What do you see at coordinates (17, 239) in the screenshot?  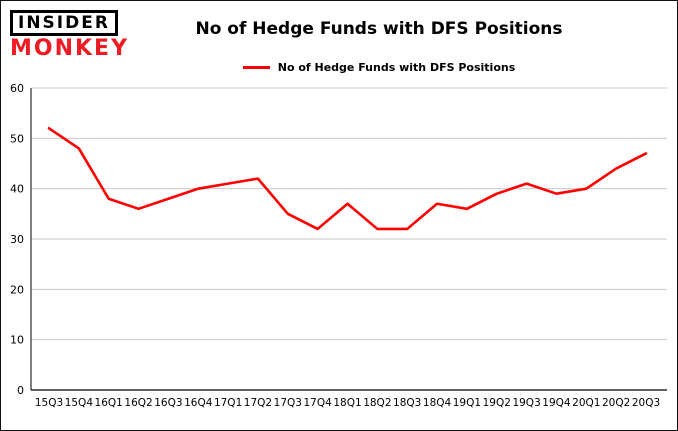 I see `y-tick-label: 30` at bounding box center [17, 239].